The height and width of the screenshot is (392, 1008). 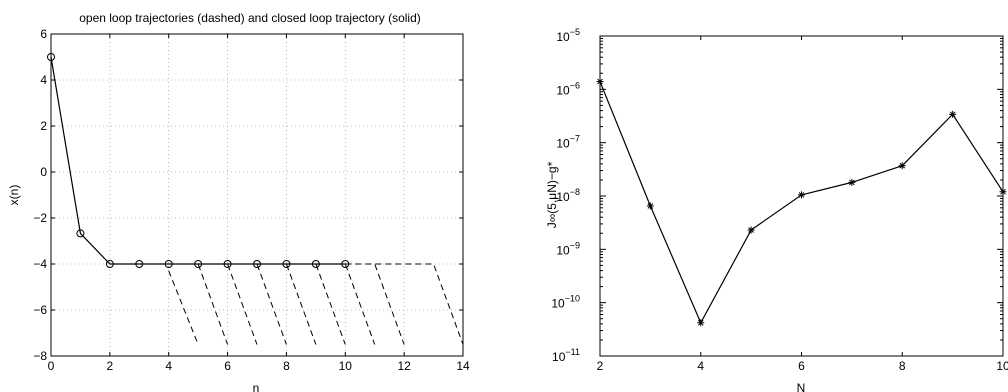 What do you see at coordinates (110, 366) in the screenshot?
I see `left-x-tick-label: 2` at bounding box center [110, 366].